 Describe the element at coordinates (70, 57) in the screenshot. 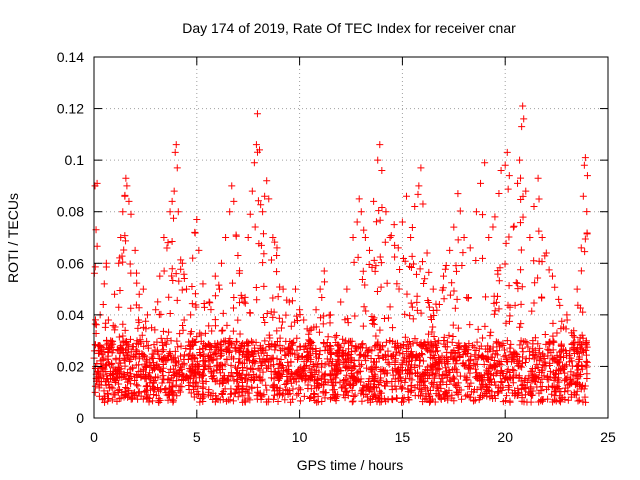

I see `y-tick-label: 0.14` at that location.